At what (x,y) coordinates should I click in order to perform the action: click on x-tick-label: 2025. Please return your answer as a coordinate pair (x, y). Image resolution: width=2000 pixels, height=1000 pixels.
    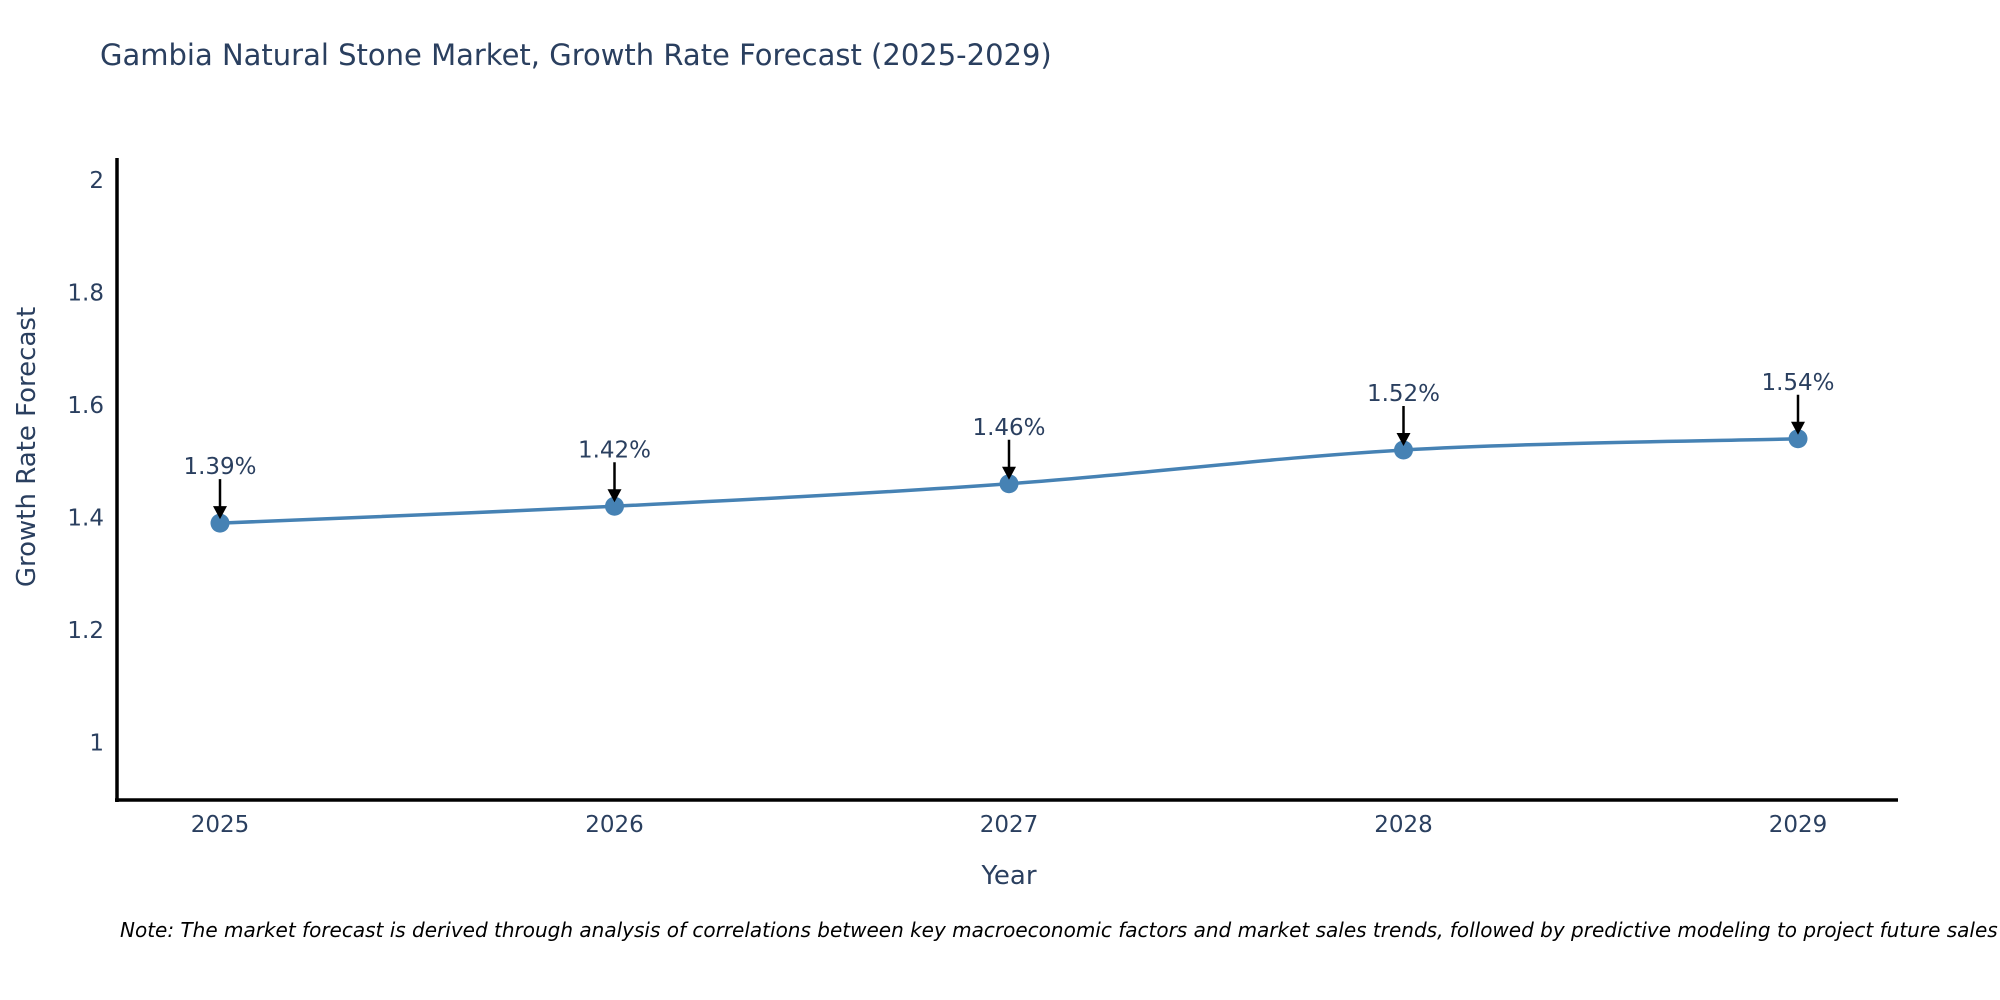
    Looking at the image, I should click on (220, 825).